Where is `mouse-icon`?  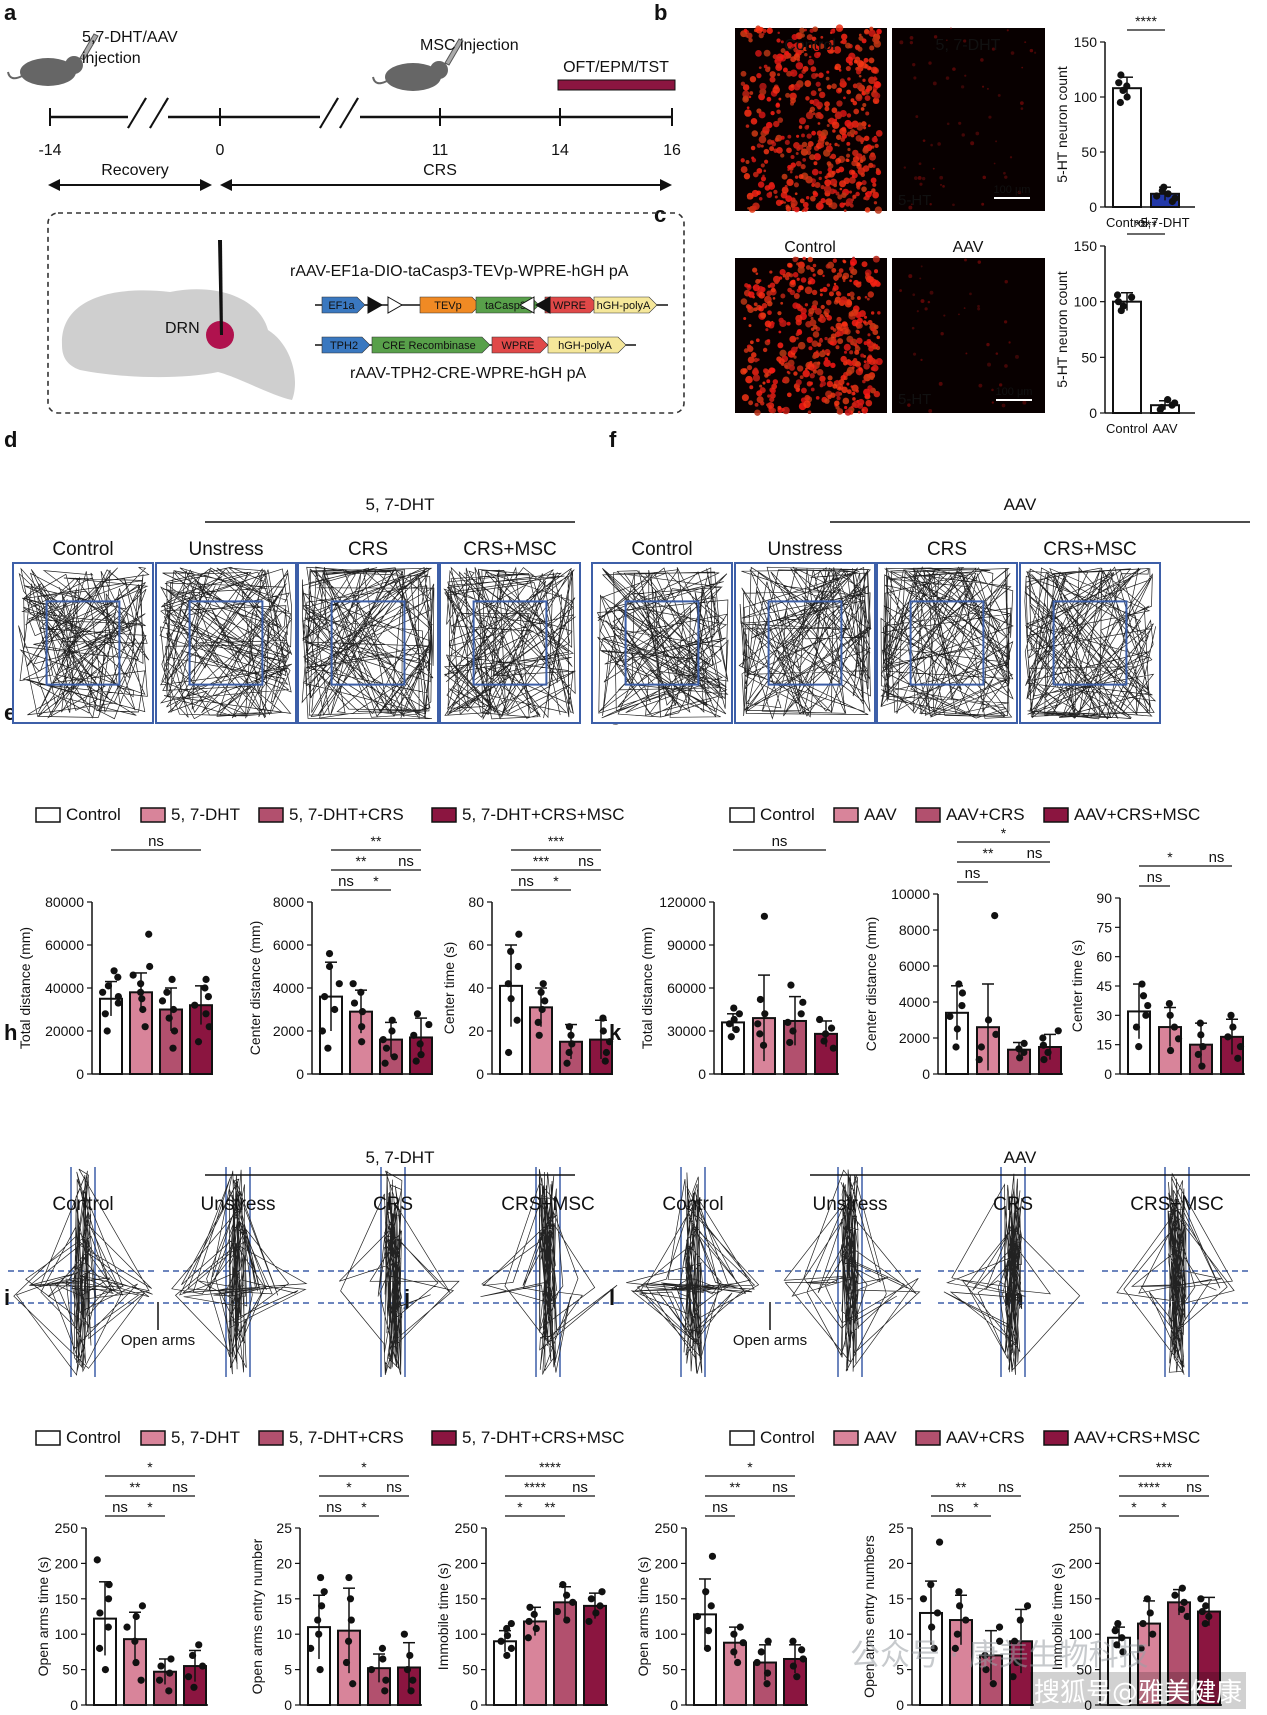 mouse-icon is located at coordinates (418, 64).